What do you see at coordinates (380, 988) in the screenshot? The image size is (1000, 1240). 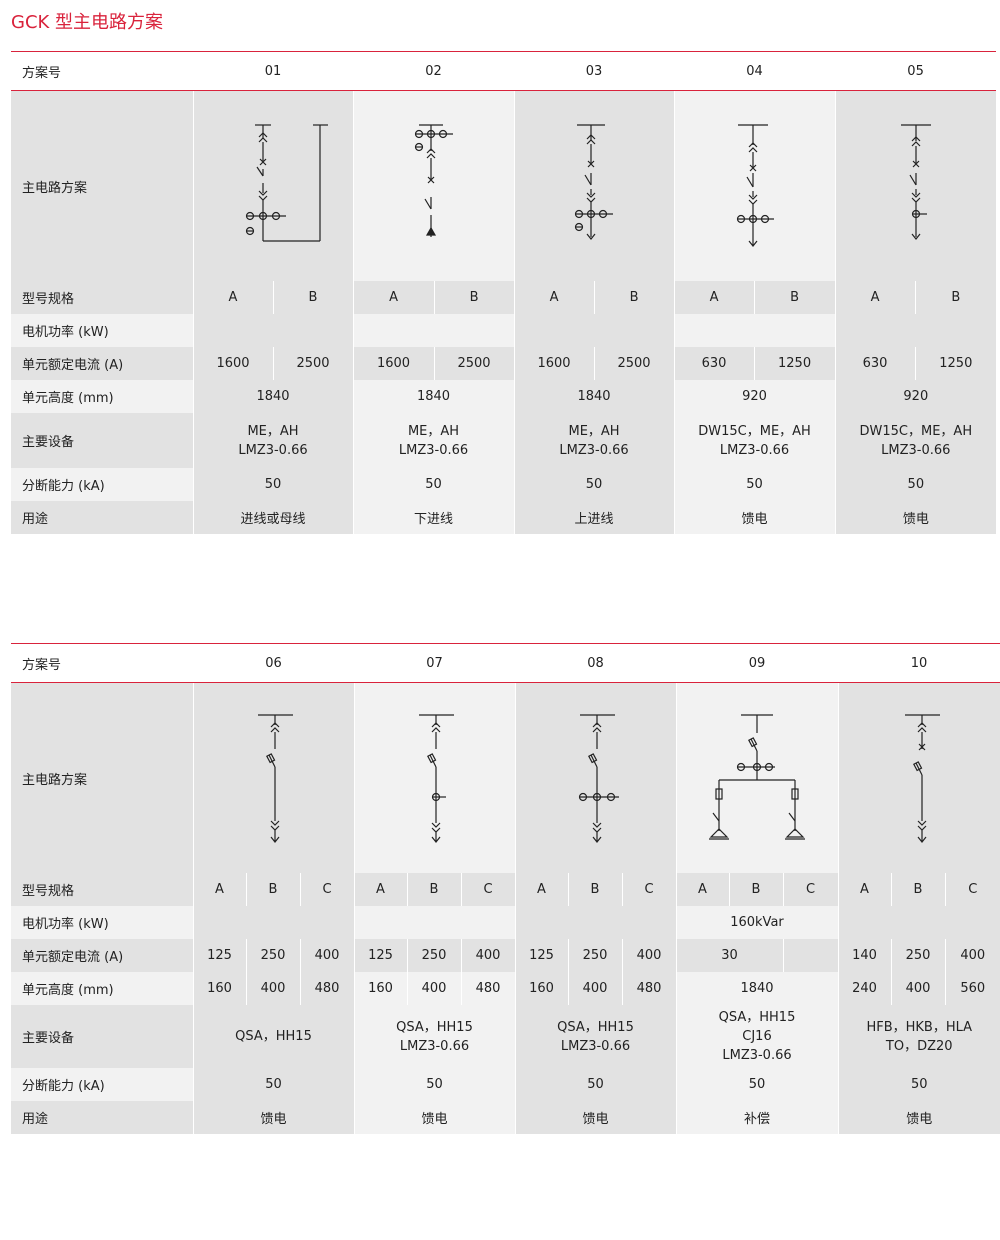 I see `unit-height-cell: 160` at bounding box center [380, 988].